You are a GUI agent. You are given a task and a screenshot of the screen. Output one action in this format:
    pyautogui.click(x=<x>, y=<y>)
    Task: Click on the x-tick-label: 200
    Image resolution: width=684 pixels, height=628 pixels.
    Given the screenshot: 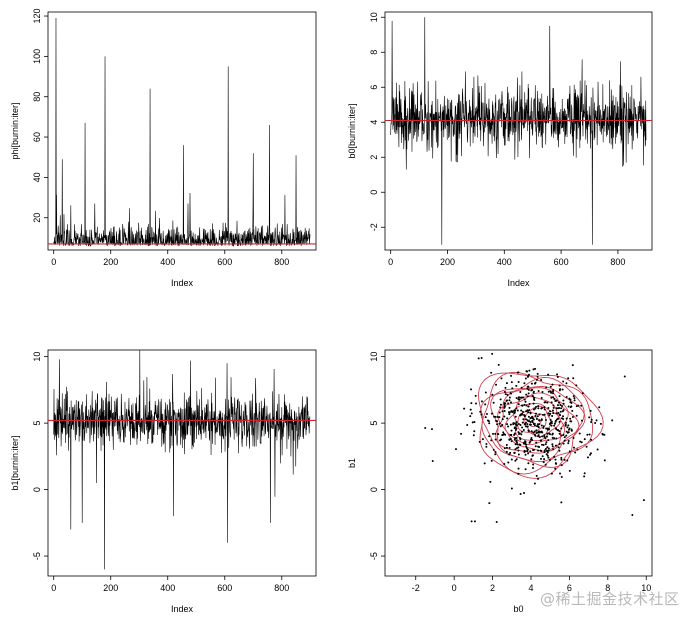 What is the action you would take?
    pyautogui.click(x=447, y=262)
    